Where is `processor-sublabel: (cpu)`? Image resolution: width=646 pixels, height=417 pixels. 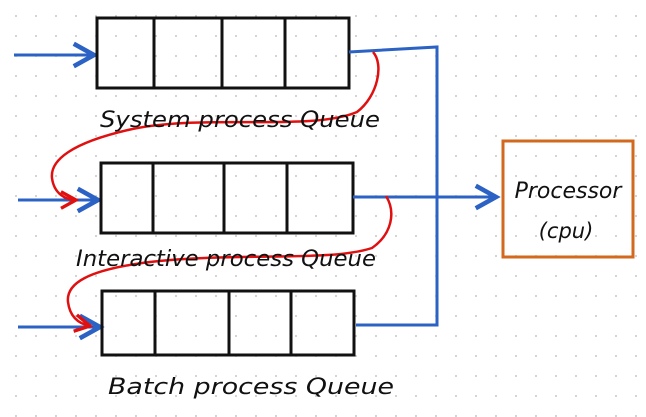 processor-sublabel: (cpu) is located at coordinates (566, 231).